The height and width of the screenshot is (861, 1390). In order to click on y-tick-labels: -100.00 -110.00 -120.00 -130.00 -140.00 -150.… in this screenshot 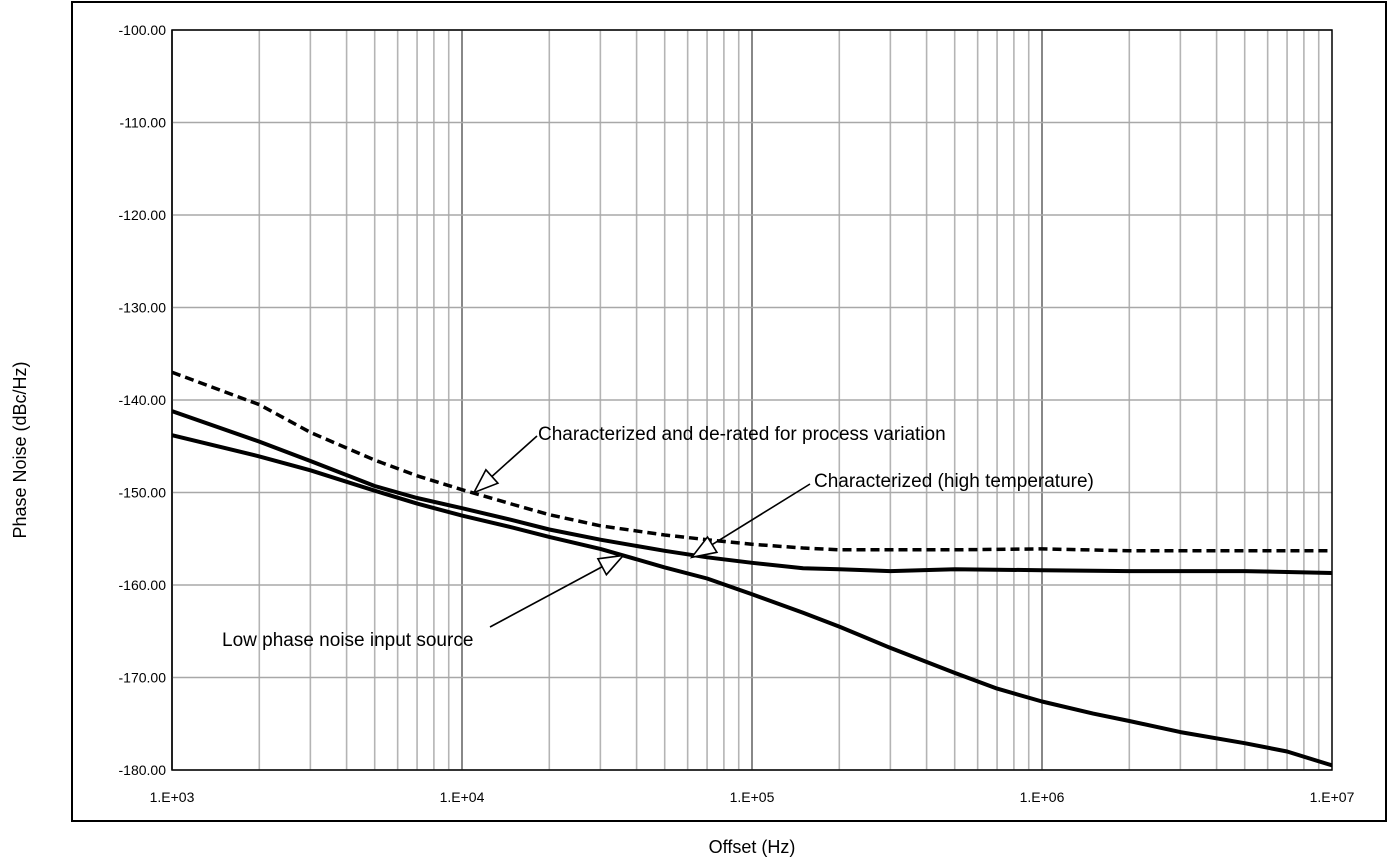, I will do `click(143, 400)`.